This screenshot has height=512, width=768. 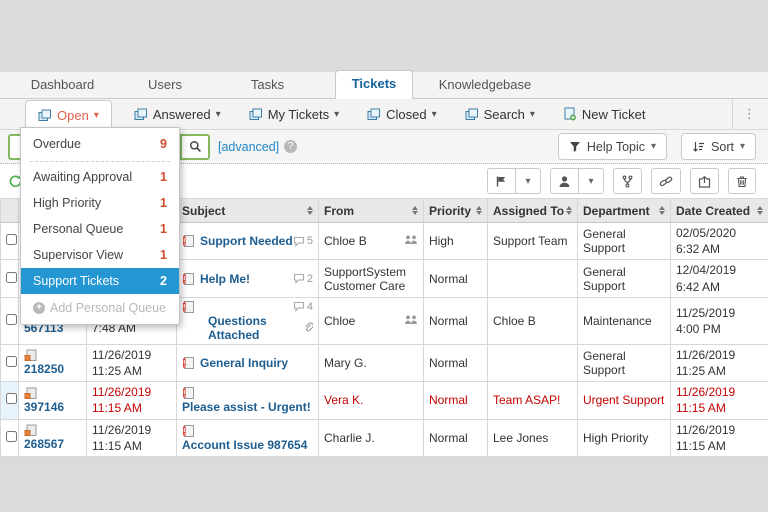 What do you see at coordinates (742, 181) in the screenshot?
I see `delete-button` at bounding box center [742, 181].